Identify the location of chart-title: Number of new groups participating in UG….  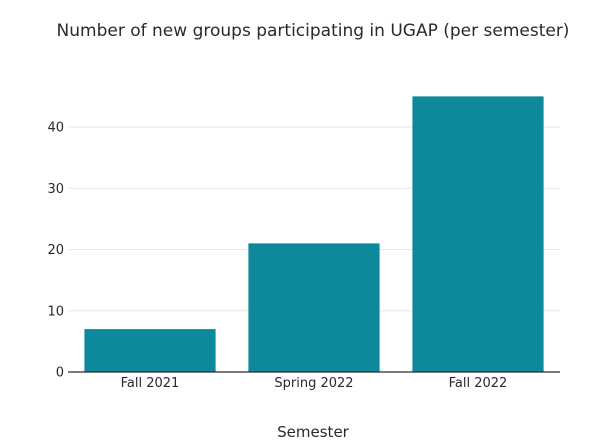
(313, 31).